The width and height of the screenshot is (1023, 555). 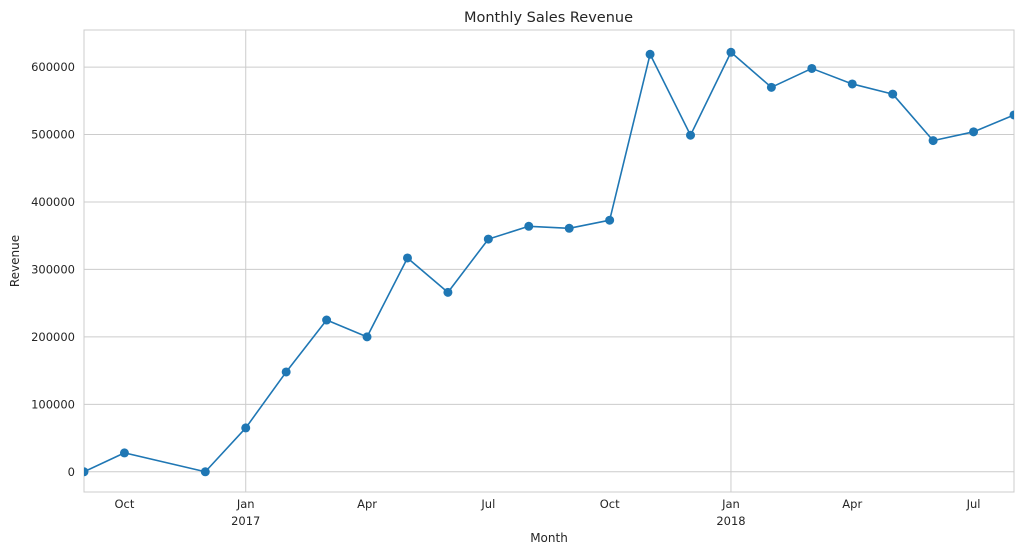 I want to click on y-axis-ticks: 0 100000 200000 300000 400000 500000 600000, so click(x=53, y=269).